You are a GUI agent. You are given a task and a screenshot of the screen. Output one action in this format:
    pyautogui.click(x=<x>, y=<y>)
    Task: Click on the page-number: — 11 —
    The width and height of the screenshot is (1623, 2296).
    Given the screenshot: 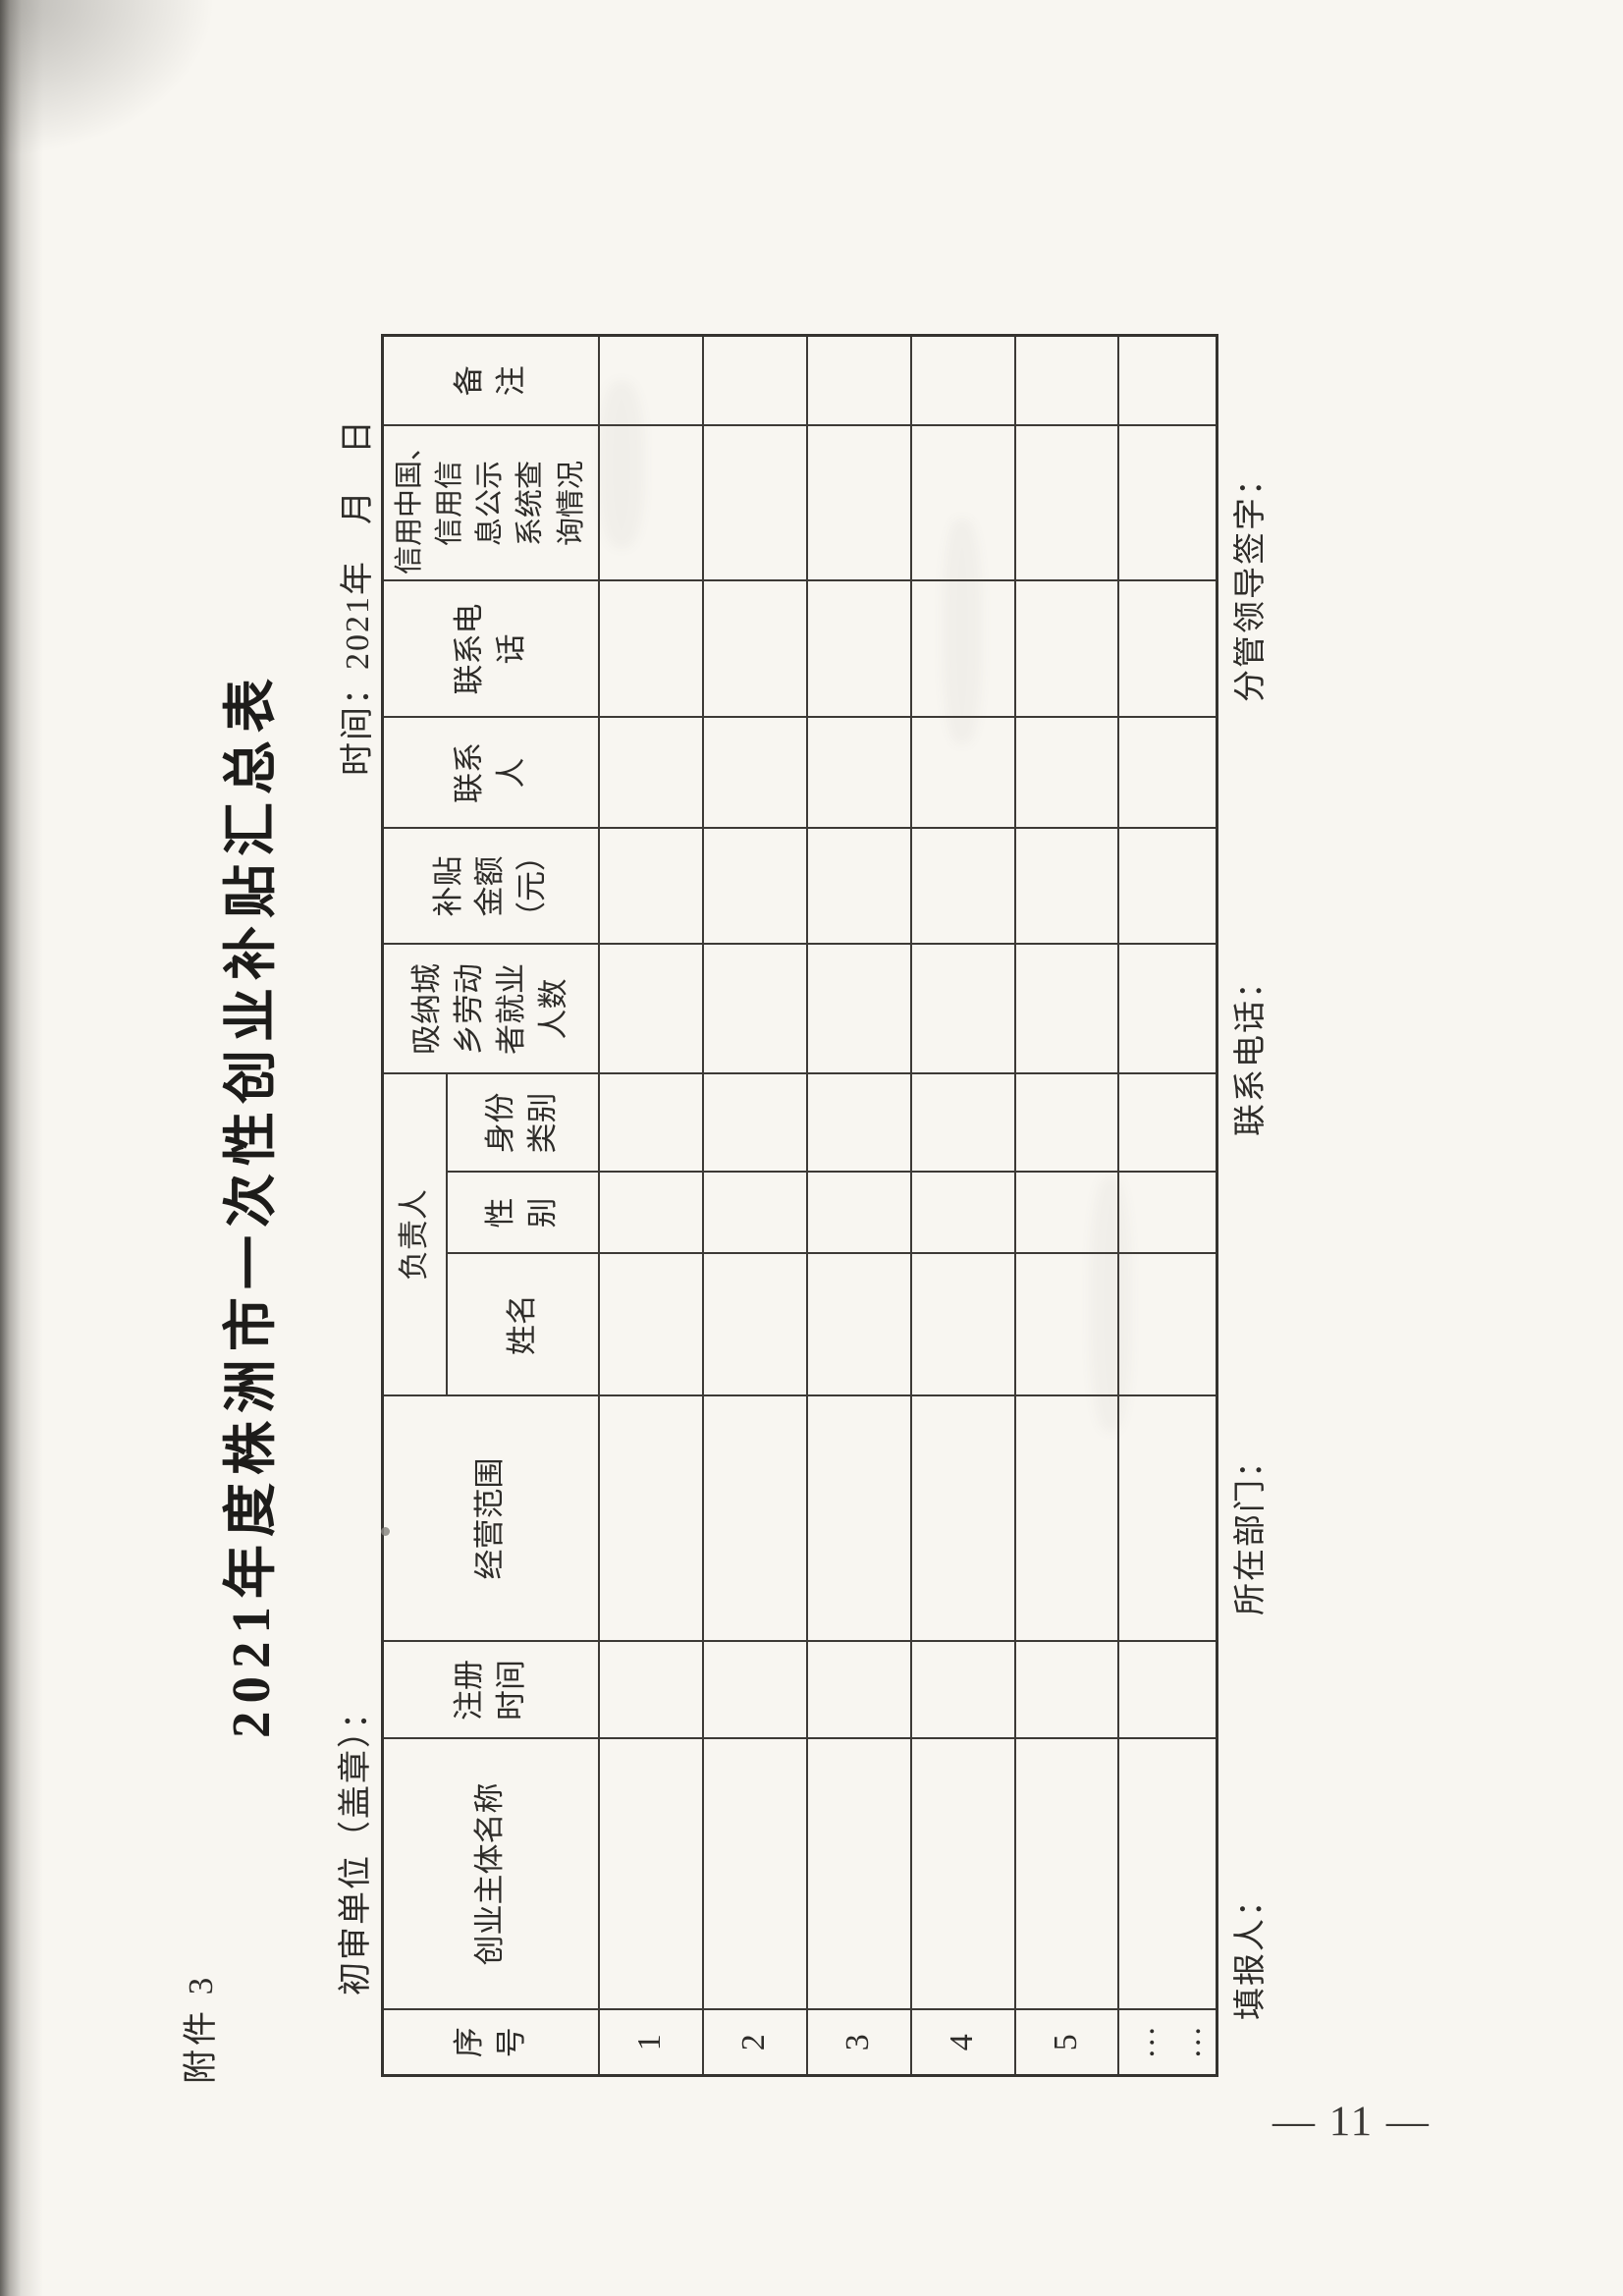 What is the action you would take?
    pyautogui.click(x=1352, y=2122)
    